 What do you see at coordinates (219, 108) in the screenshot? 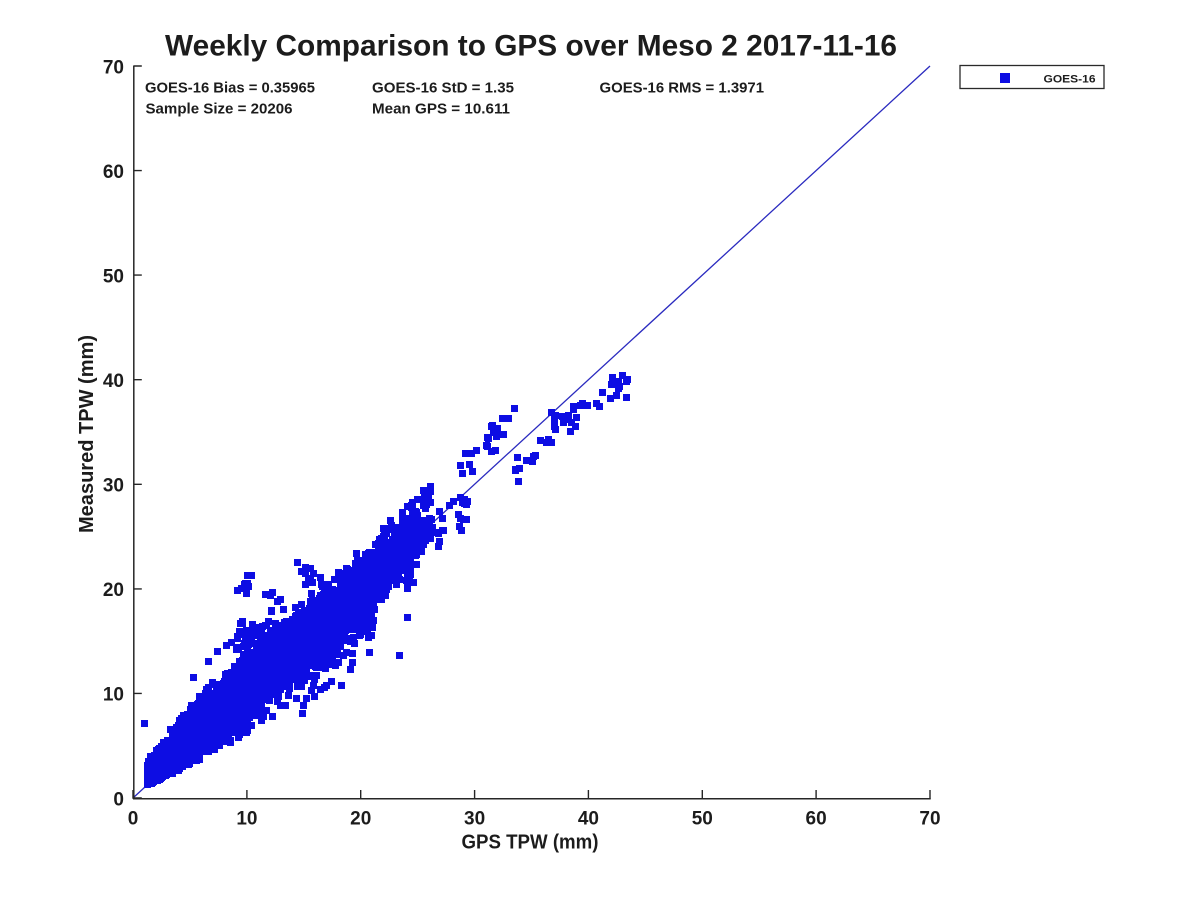
I see `svg-text: Sample Size = 20206` at bounding box center [219, 108].